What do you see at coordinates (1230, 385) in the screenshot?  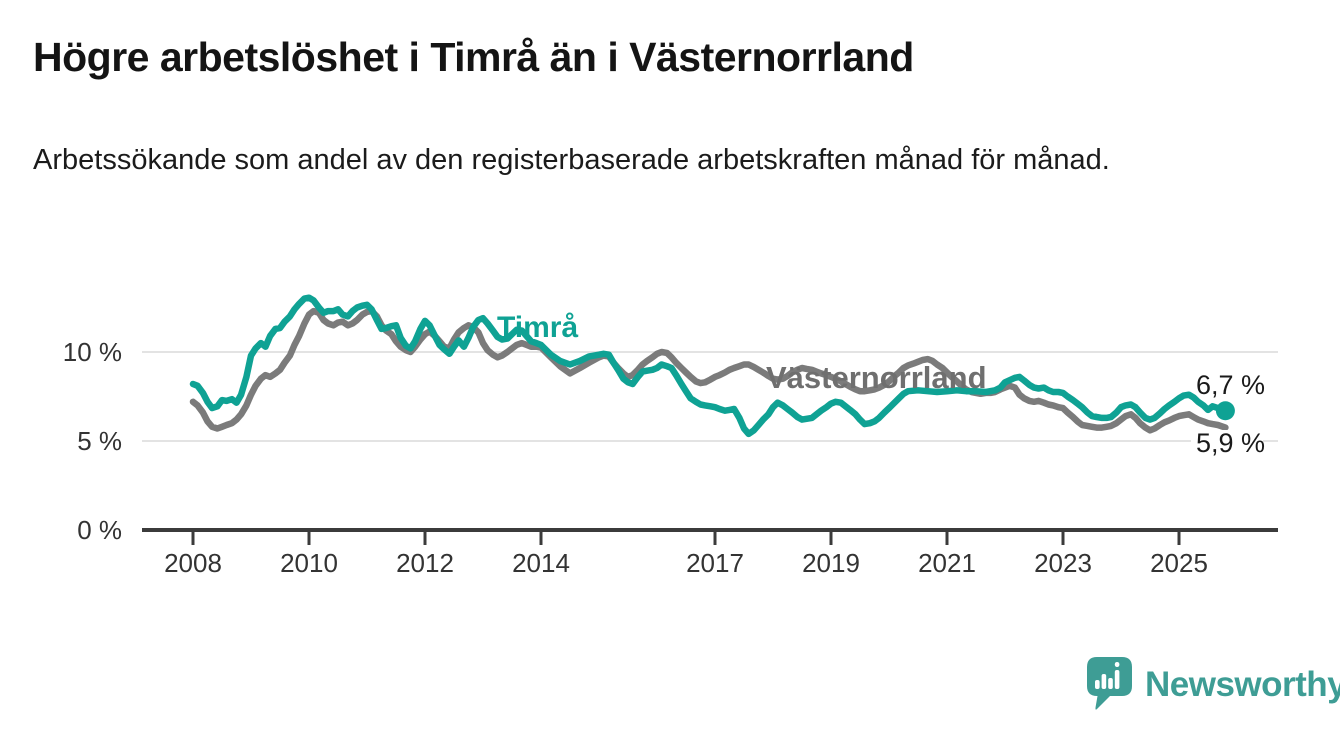 I see `end-value-label-timra: 6,7 %` at bounding box center [1230, 385].